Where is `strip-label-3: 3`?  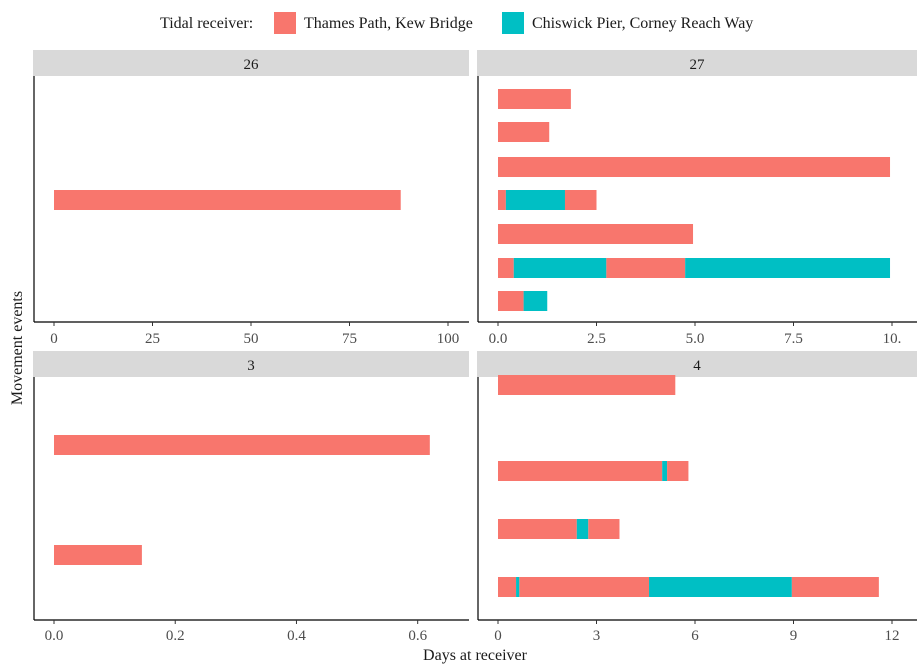
strip-label-3: 3 is located at coordinates (251, 366).